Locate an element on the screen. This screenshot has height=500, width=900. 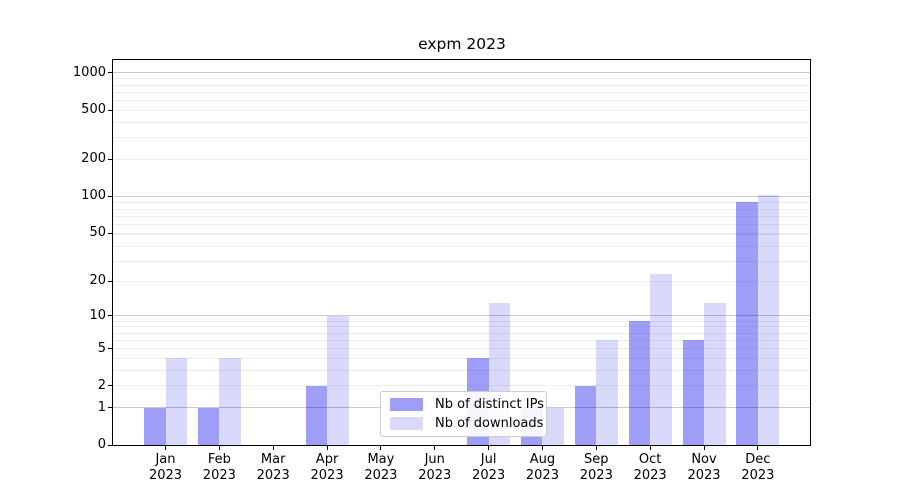
x-tick-month: May is located at coordinates (381, 459).